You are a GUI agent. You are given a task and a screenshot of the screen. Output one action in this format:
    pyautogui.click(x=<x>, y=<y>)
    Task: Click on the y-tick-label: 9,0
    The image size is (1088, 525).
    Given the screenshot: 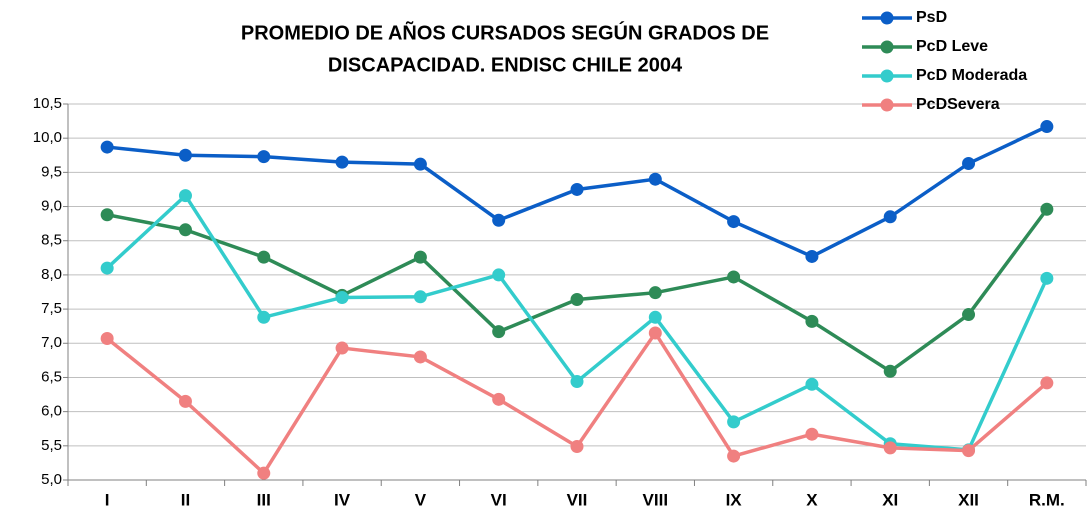 What is the action you would take?
    pyautogui.click(x=51, y=206)
    